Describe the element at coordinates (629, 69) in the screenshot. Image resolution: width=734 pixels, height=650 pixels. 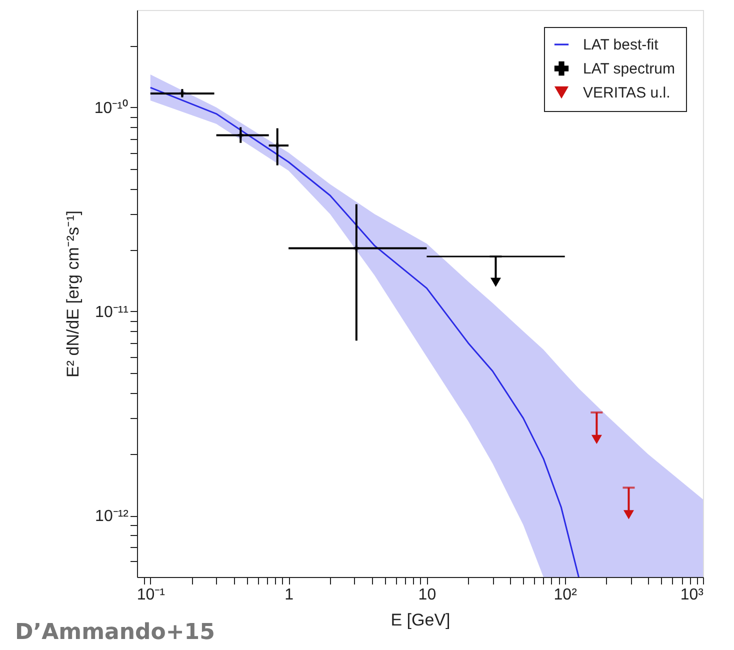
I see `legend-label: LAT spectrum` at that location.